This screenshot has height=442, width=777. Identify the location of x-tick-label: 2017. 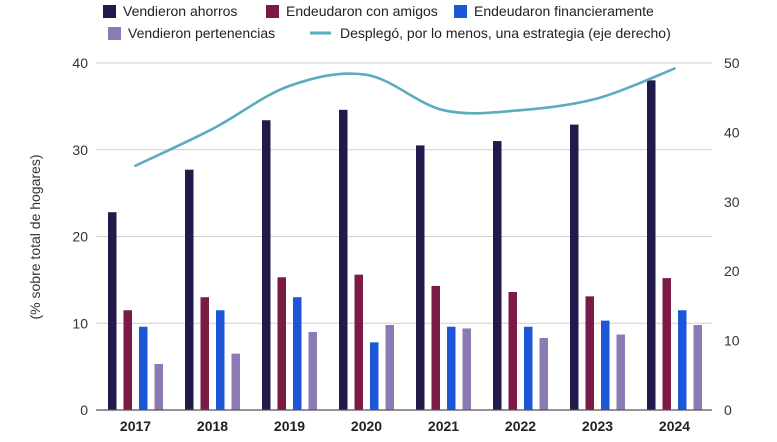
(135, 426).